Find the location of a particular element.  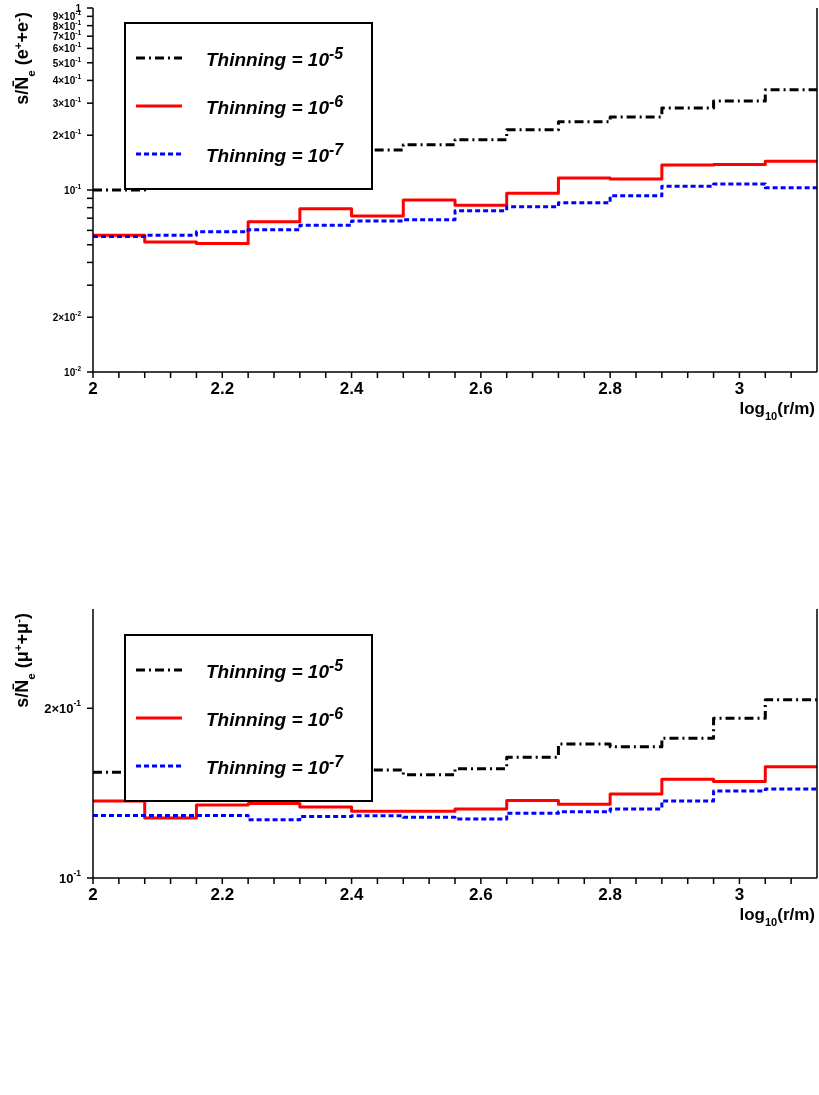

y-tick-label: 3×10$^{-1}$ is located at coordinates (67, 102).